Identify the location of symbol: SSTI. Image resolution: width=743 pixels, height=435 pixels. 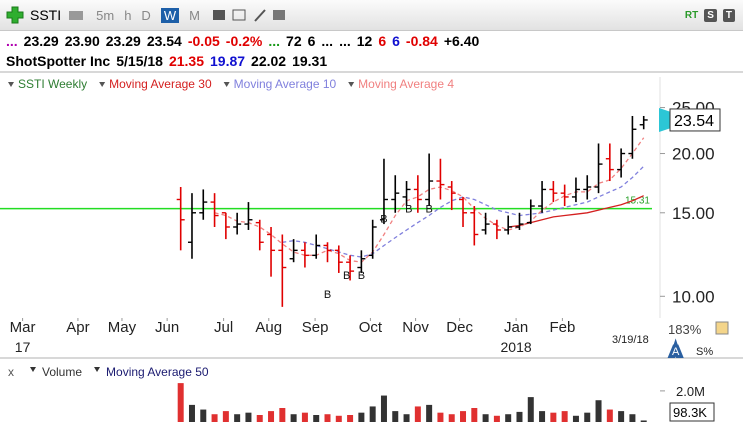
(46, 15).